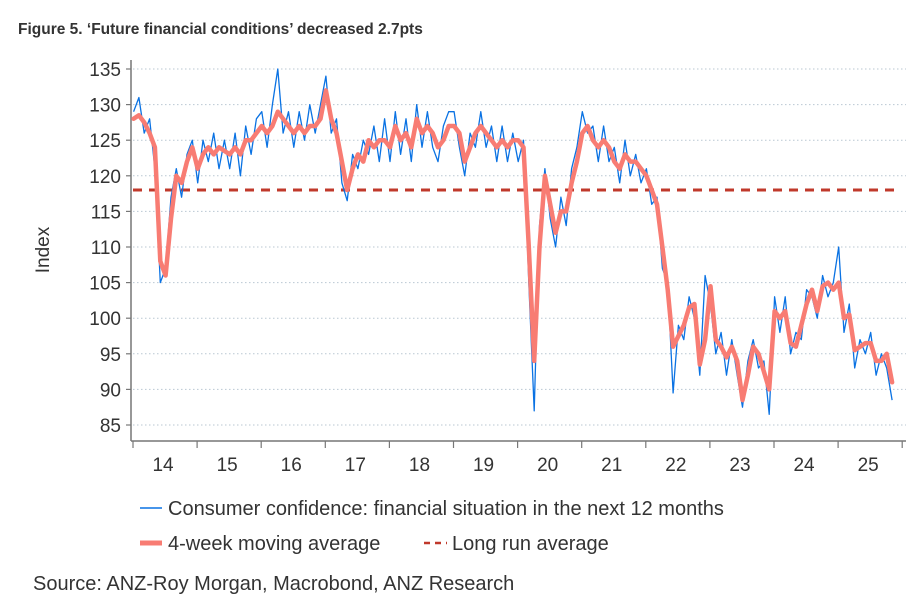  Describe the element at coordinates (291, 465) in the screenshot. I see `x-tick-label: 16` at that location.